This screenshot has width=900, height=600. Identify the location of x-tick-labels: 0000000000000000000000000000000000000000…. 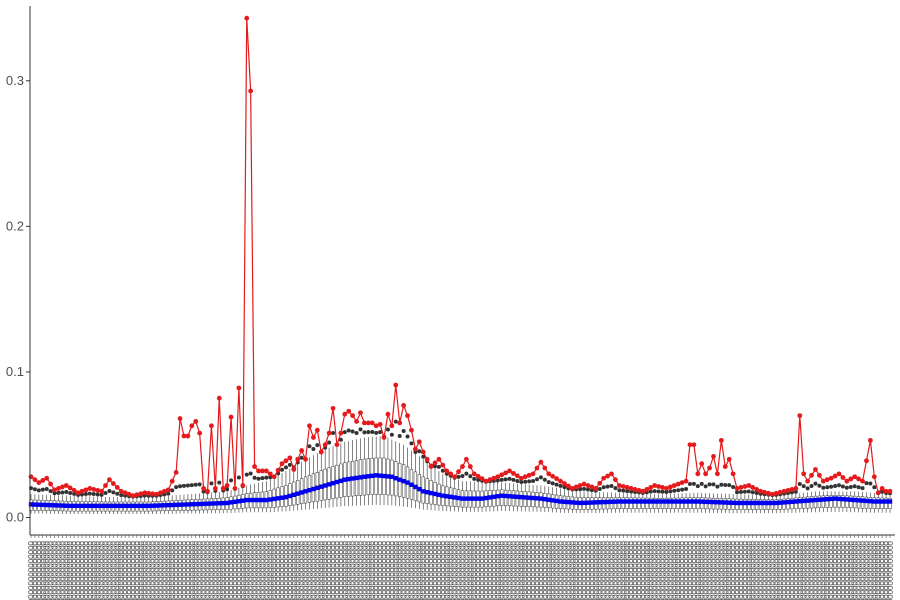
(461, 567).